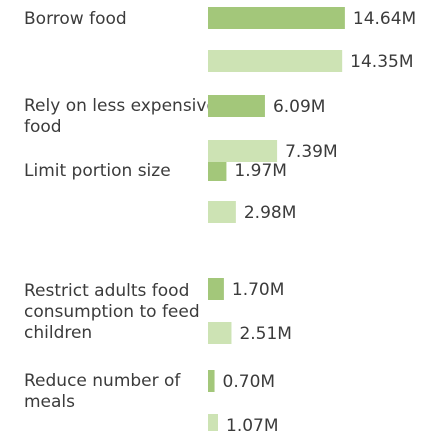 The height and width of the screenshot is (431, 437). I want to click on value-label-3-series-1: 2.51M, so click(265, 334).